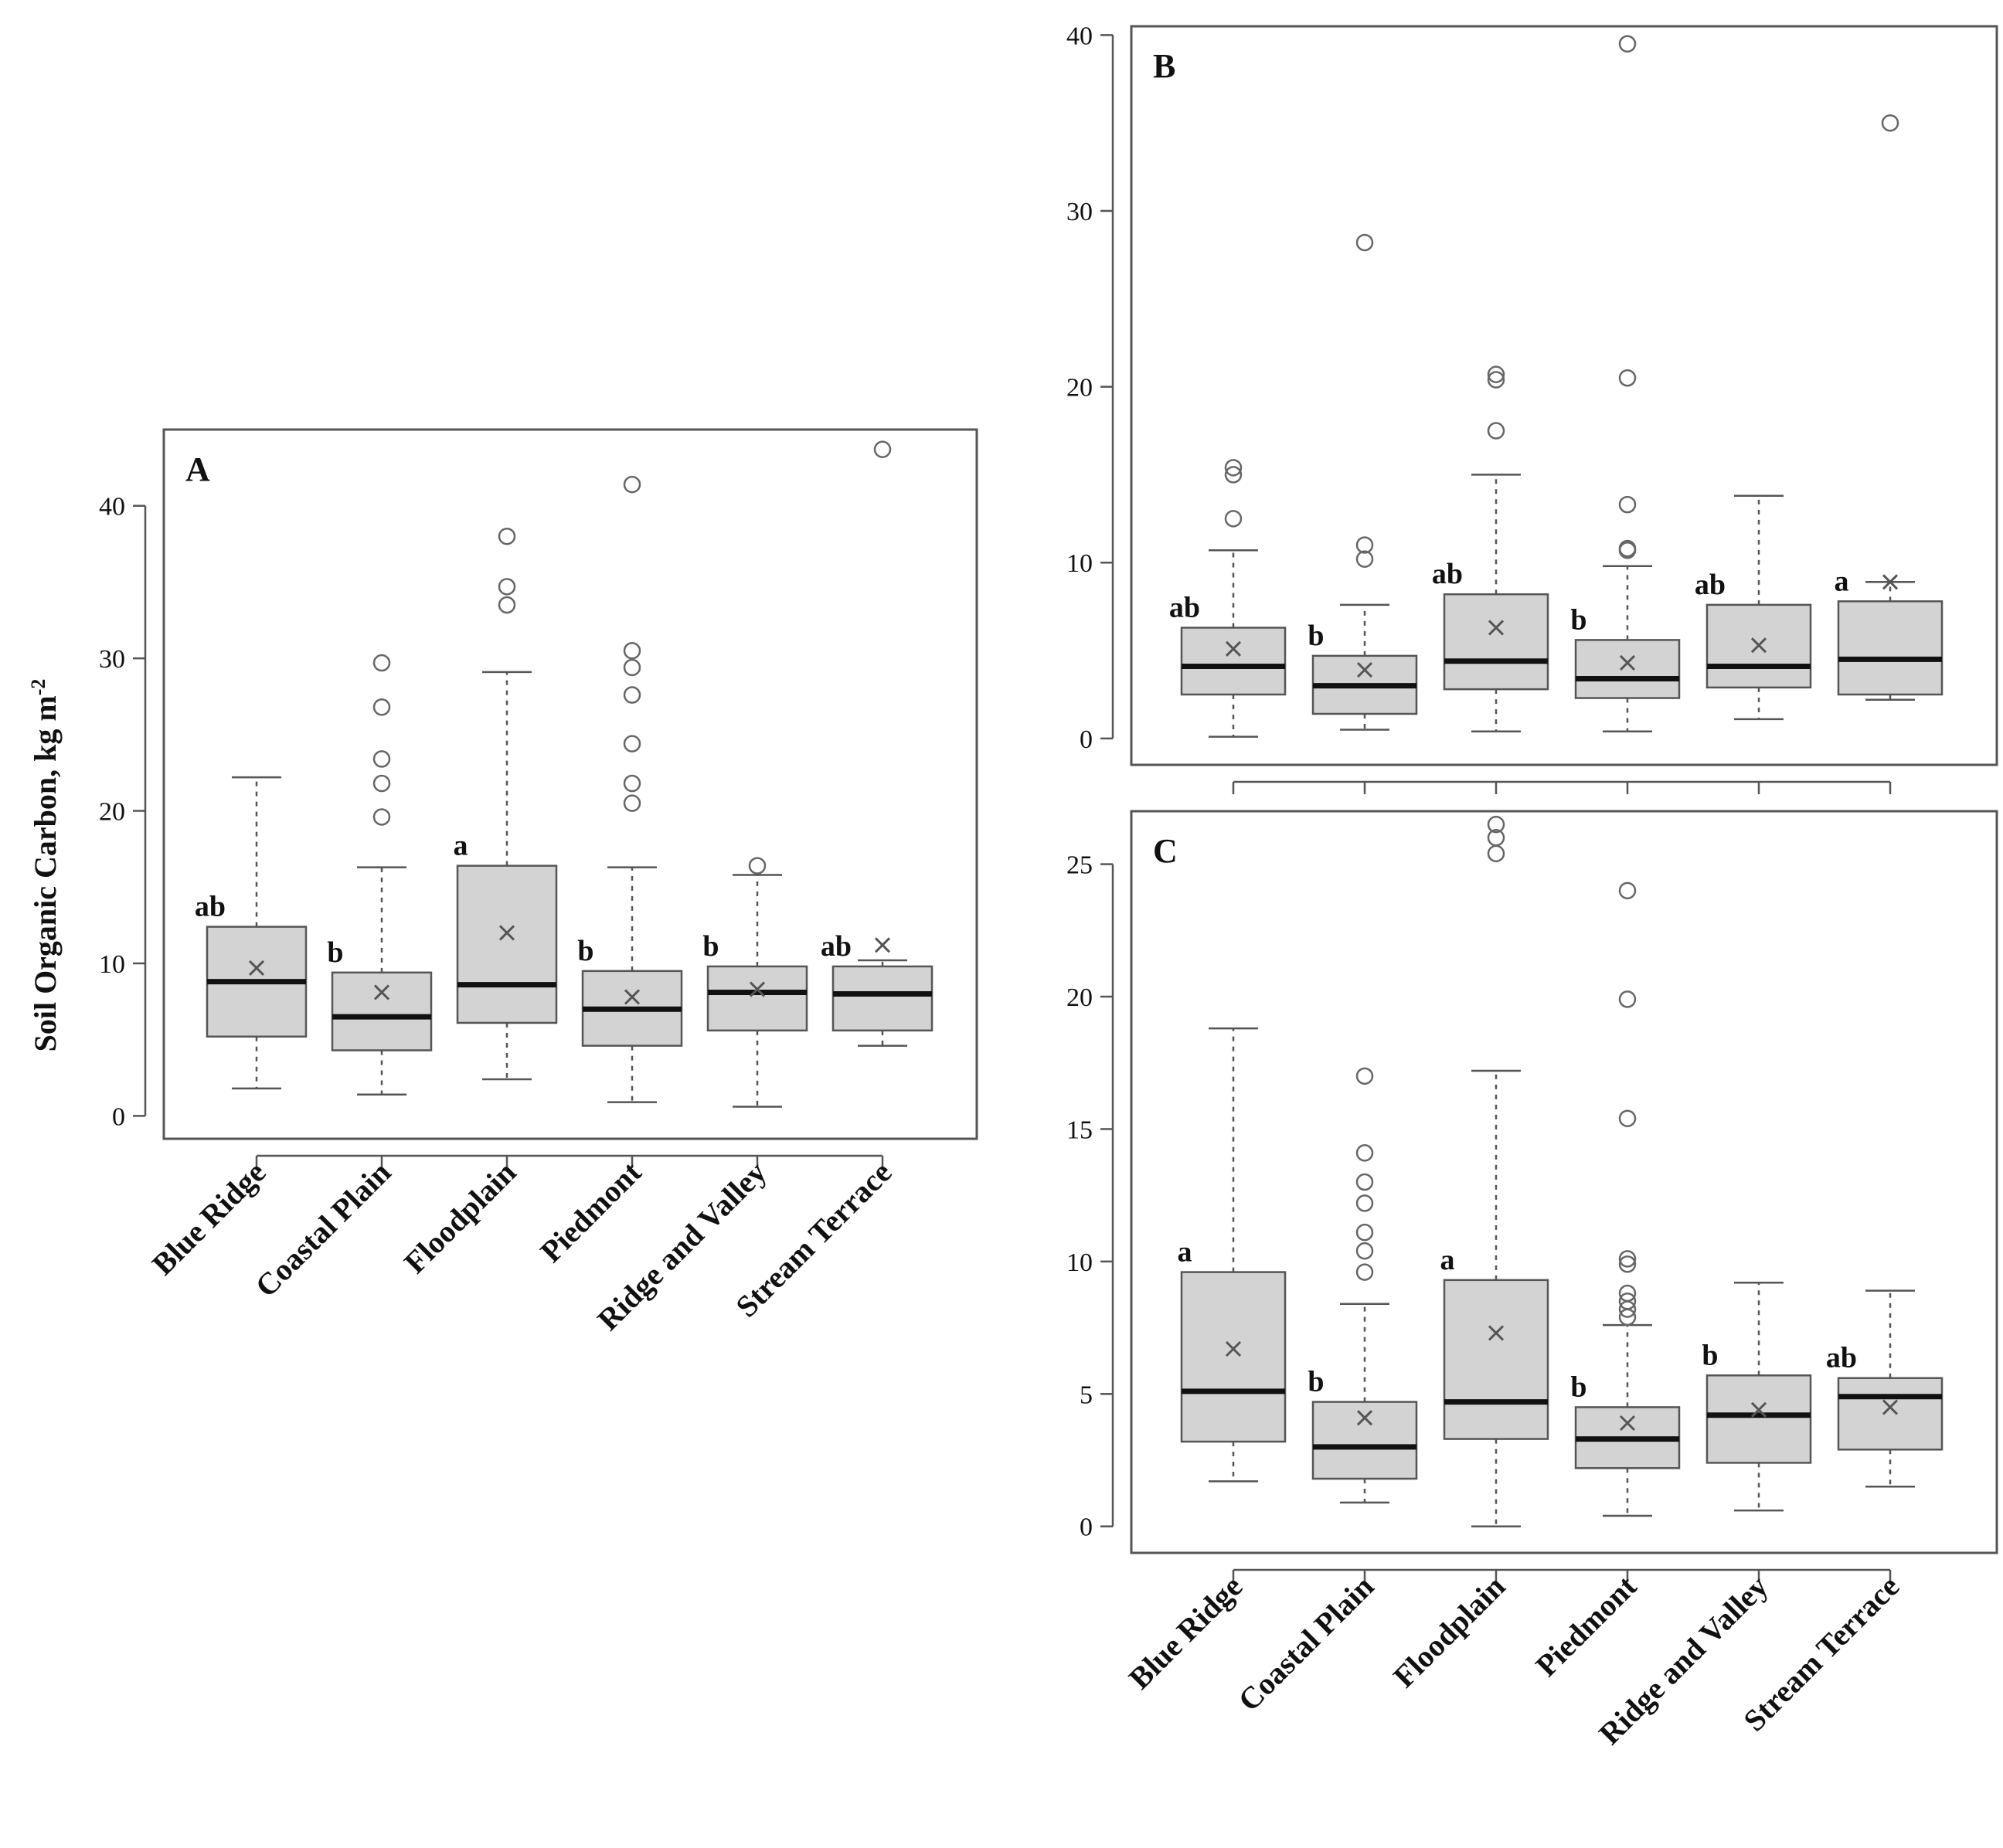 This screenshot has width=2003, height=1848. I want to click on panel-c-xtick-label-coastal-plain: Coastal Plain, so click(1305, 1643).